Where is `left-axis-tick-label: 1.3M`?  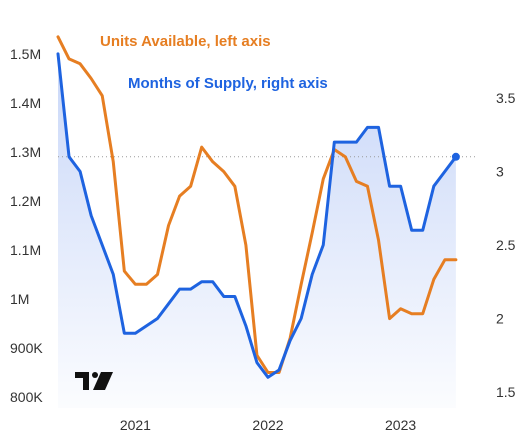 left-axis-tick-label: 1.3M is located at coordinates (25, 152).